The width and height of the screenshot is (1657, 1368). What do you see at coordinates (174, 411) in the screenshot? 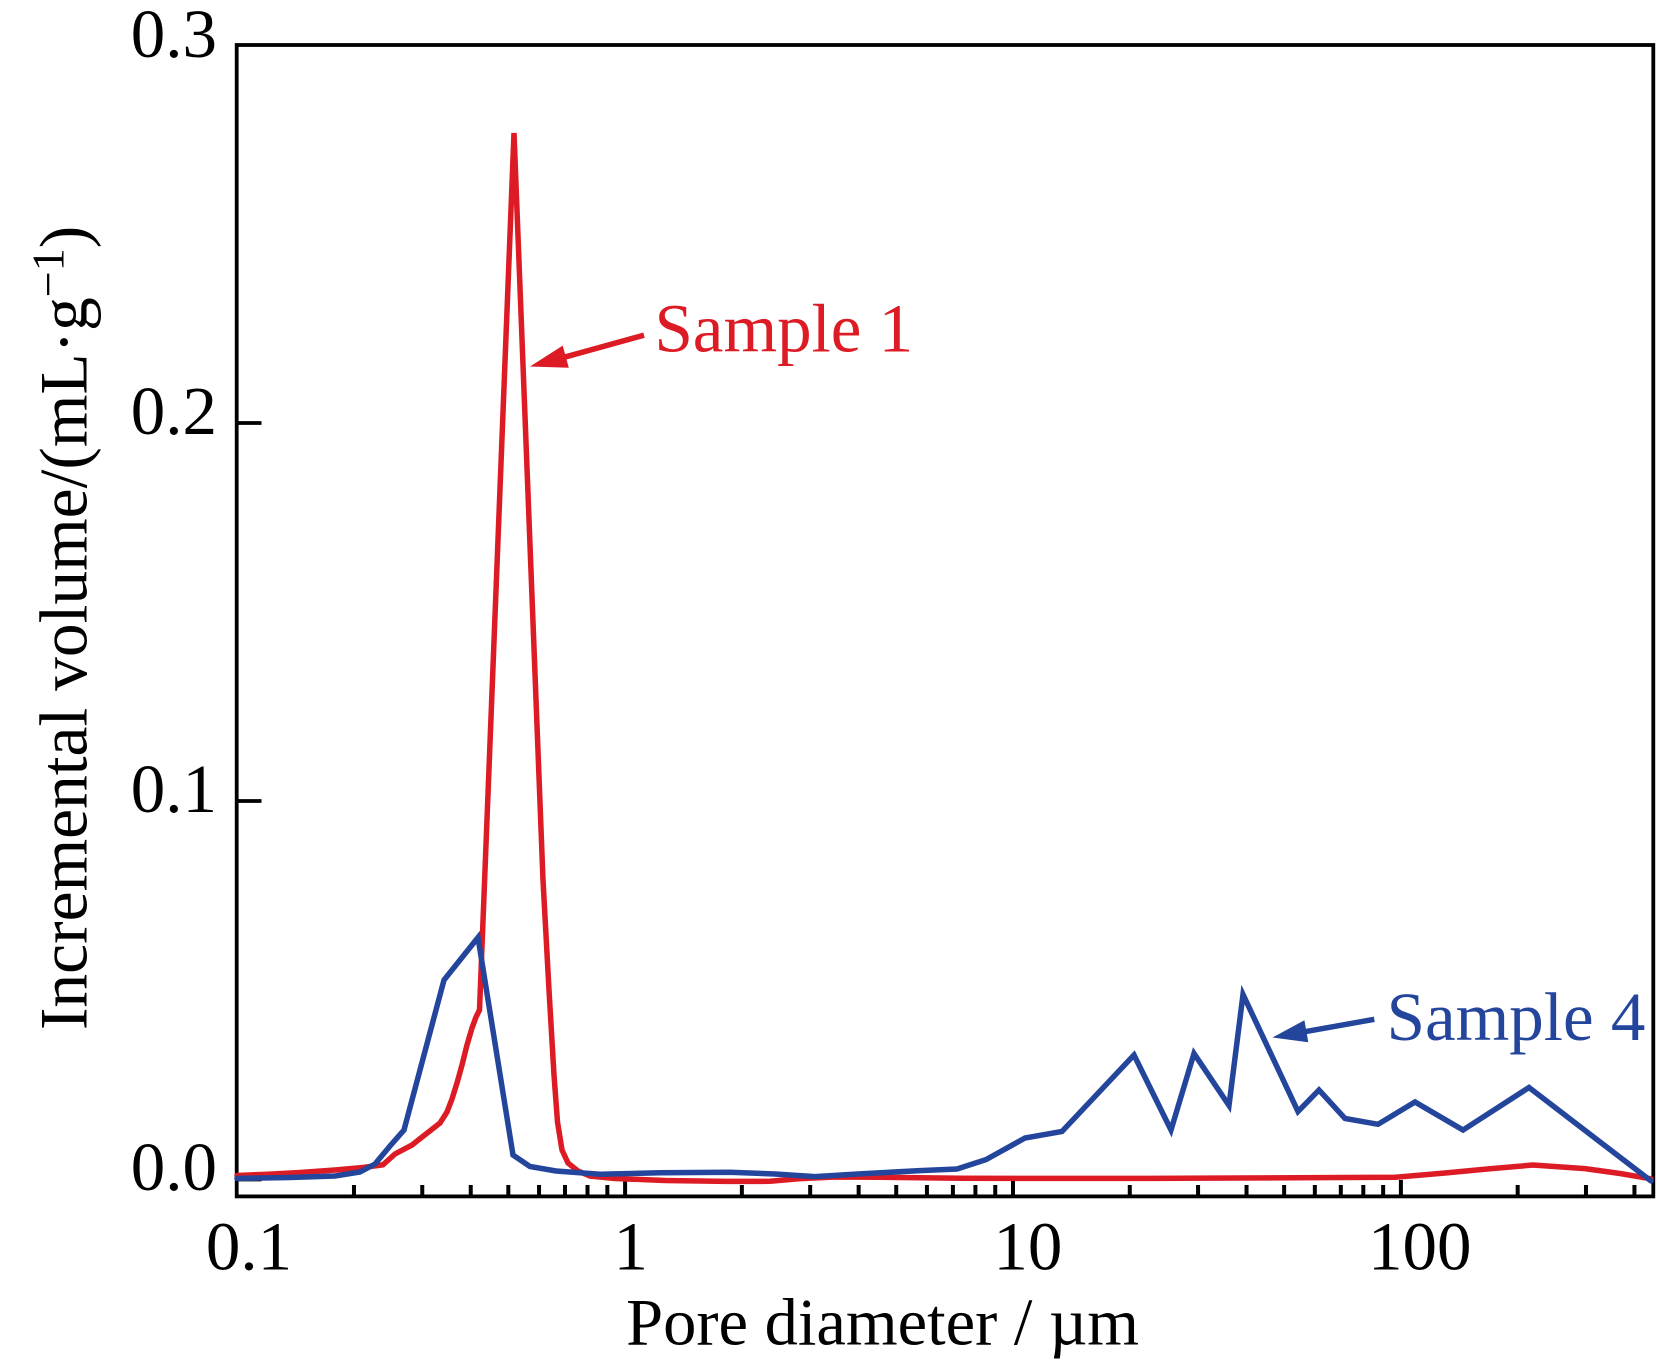
I see `svg-text: 0.2` at bounding box center [174, 411].